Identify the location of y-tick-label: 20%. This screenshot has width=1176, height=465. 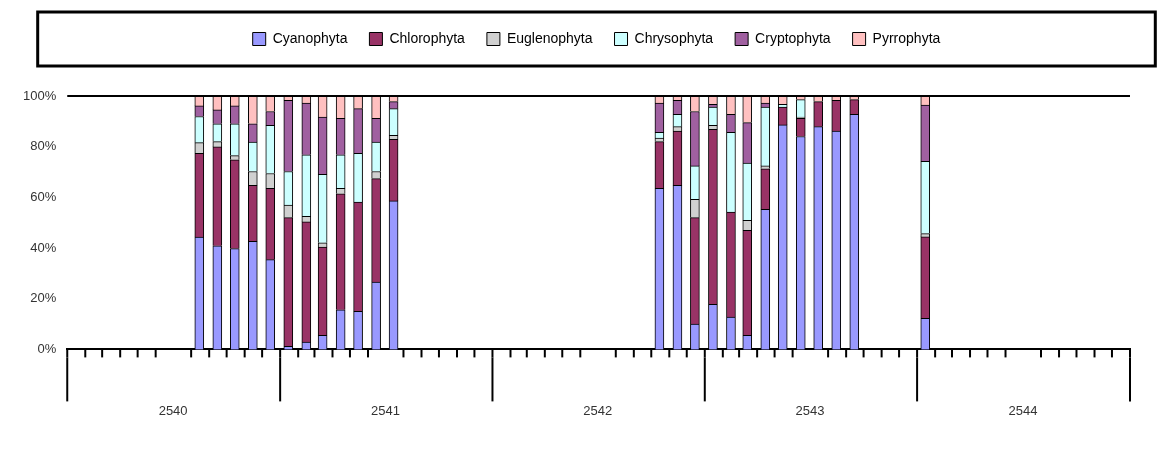
(43, 298).